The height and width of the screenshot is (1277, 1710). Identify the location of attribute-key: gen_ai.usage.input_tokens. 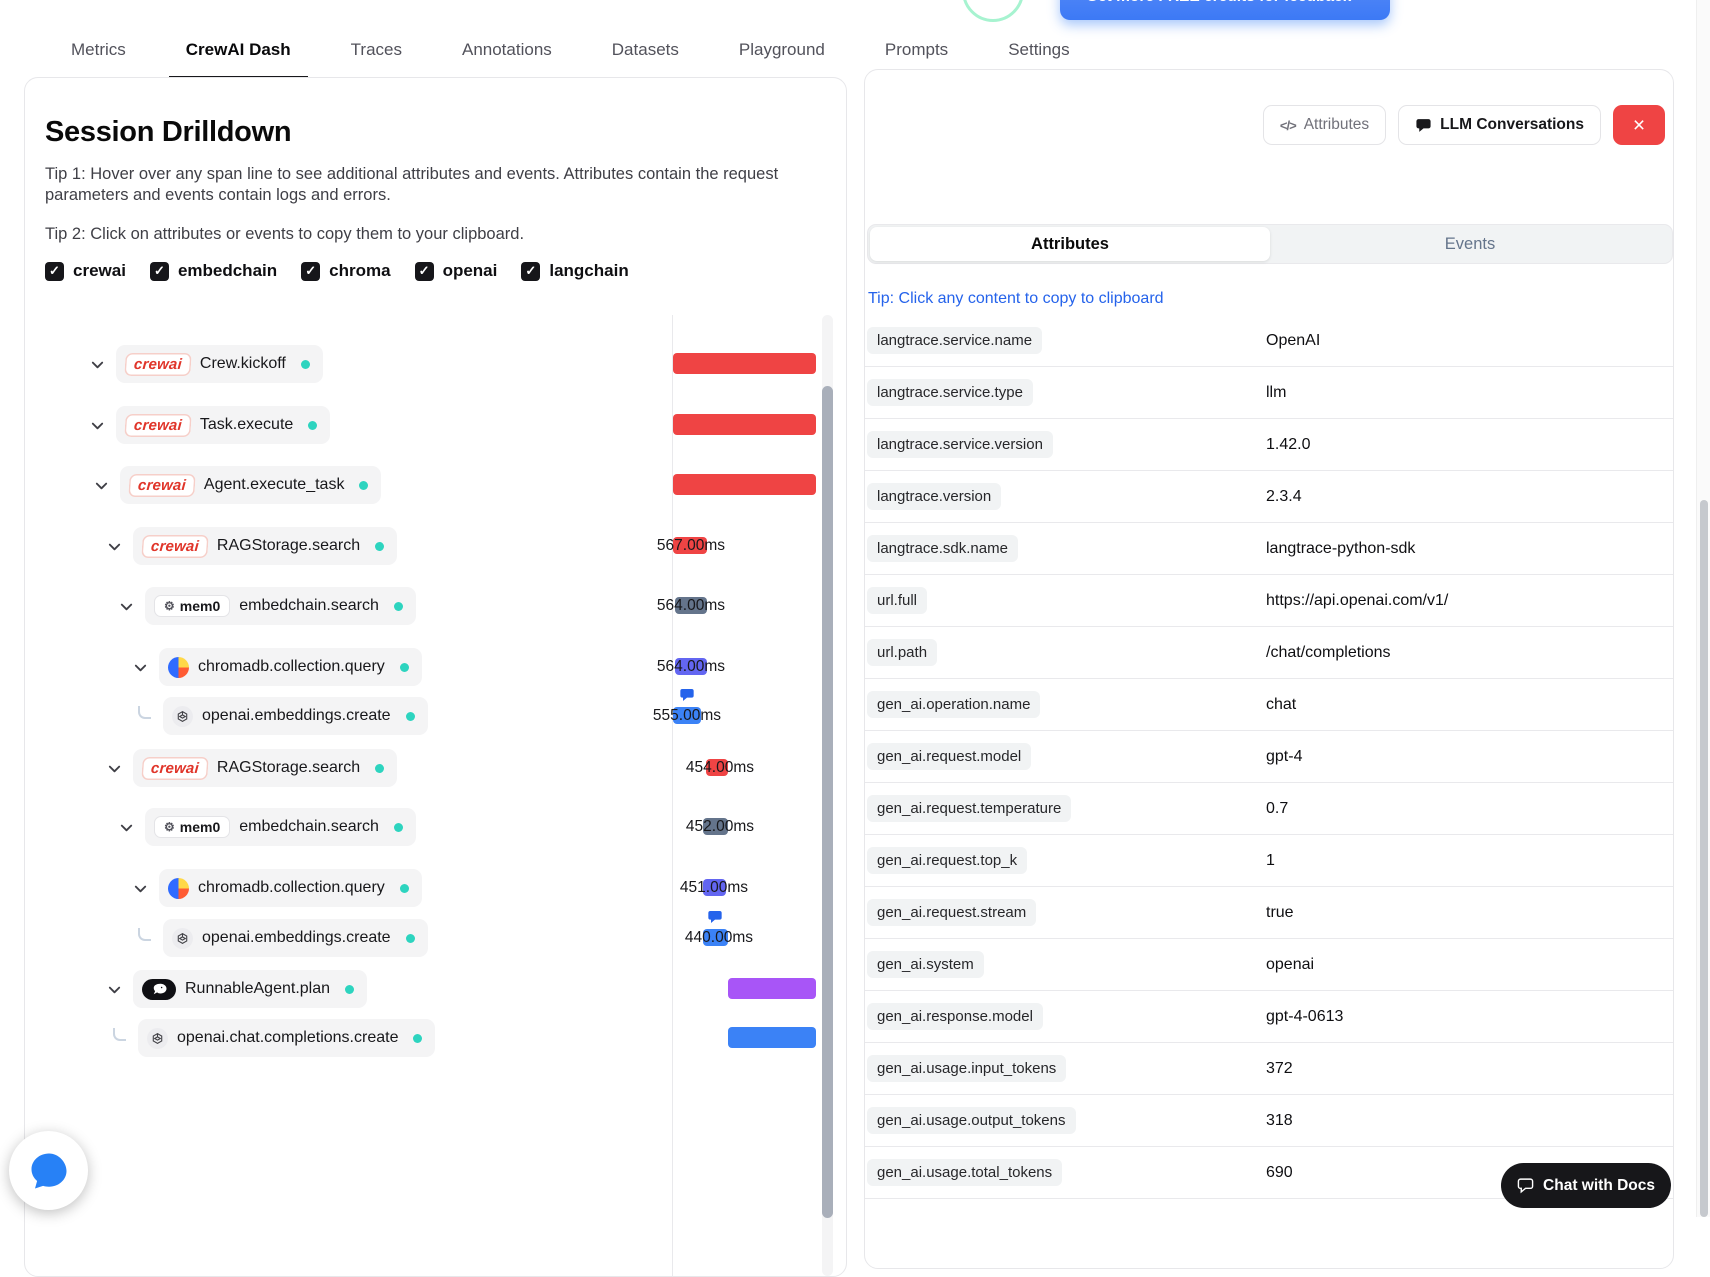
(967, 1068).